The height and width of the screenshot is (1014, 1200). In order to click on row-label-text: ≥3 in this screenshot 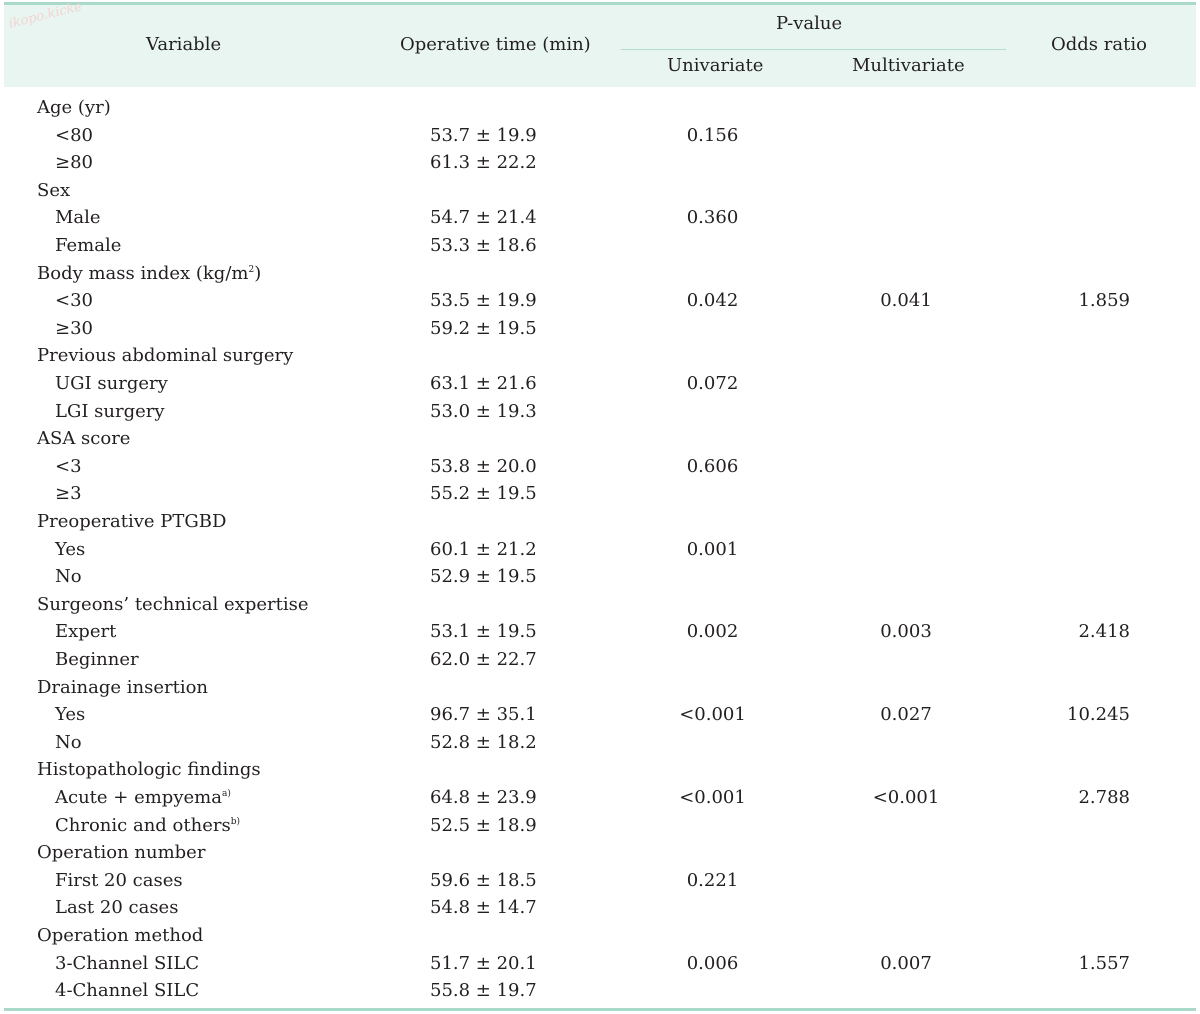, I will do `click(68, 494)`.